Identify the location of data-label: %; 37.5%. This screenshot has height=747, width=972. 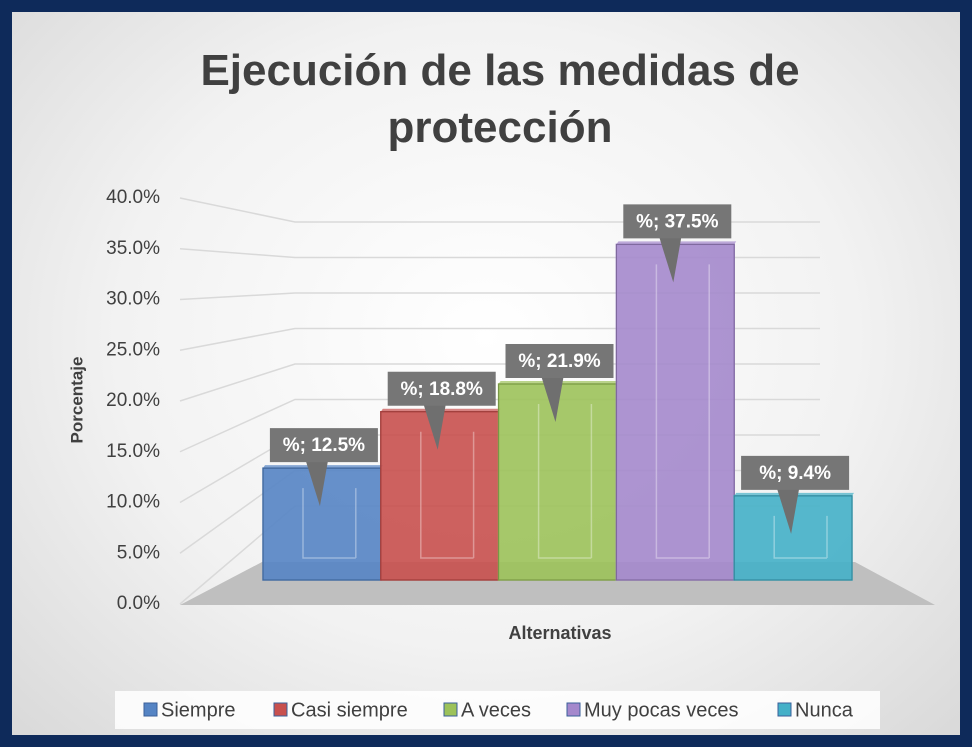
(677, 221).